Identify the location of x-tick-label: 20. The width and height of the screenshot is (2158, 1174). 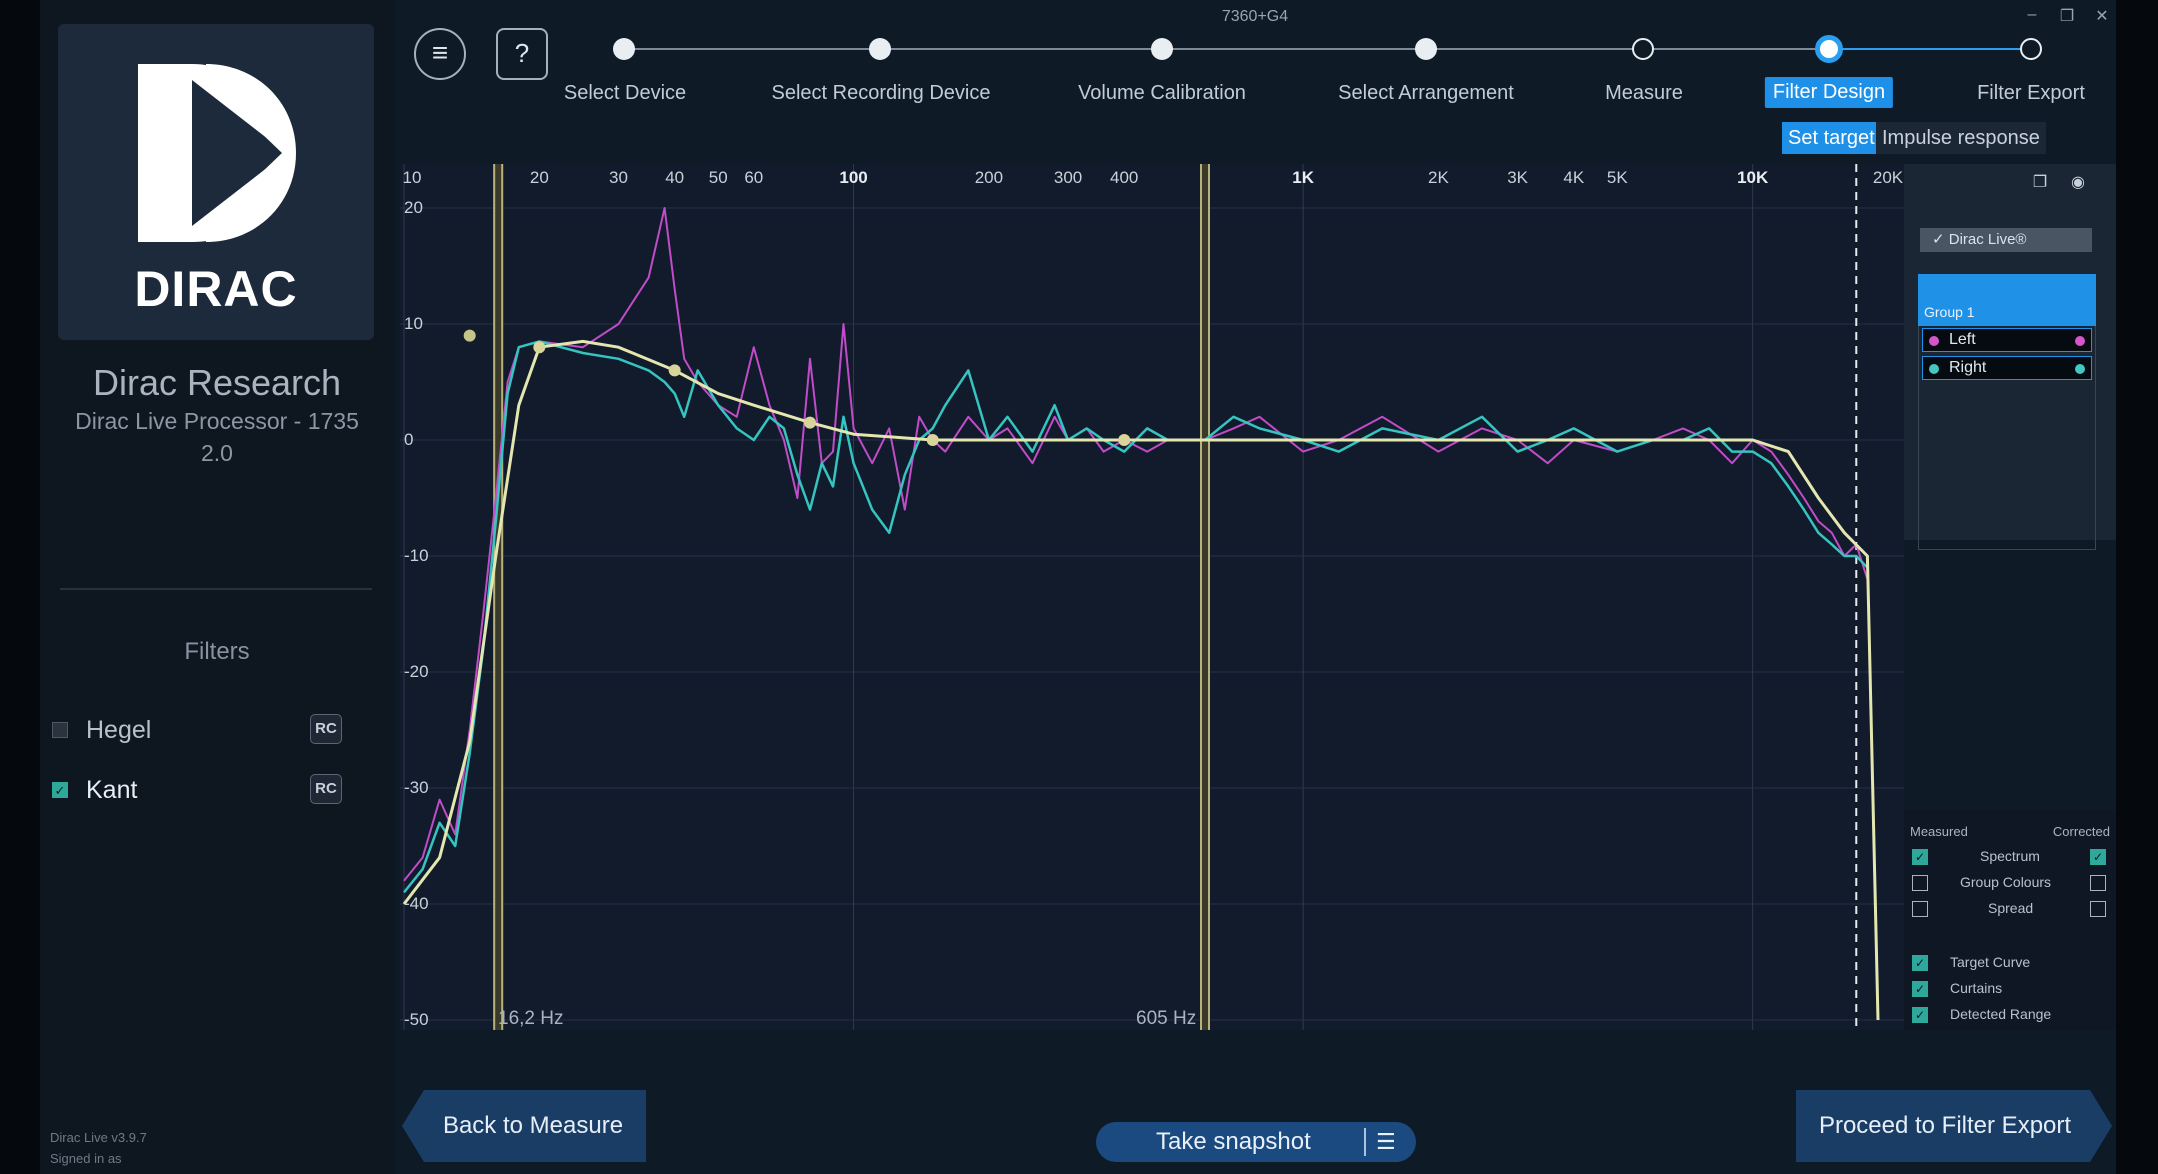
(539, 177).